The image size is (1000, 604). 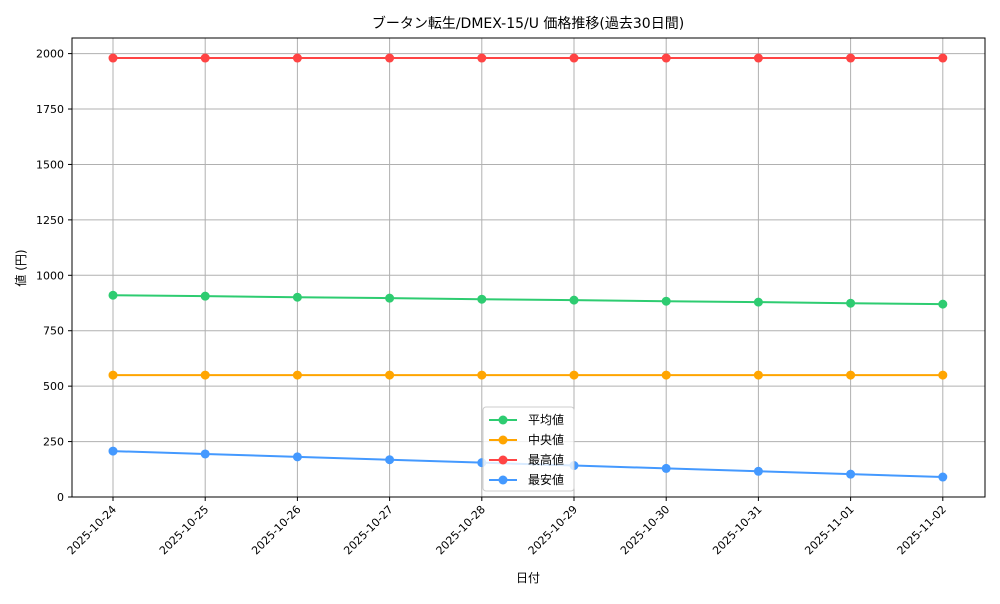 I want to click on x-tick-label: 2025-10-30, so click(x=645, y=530).